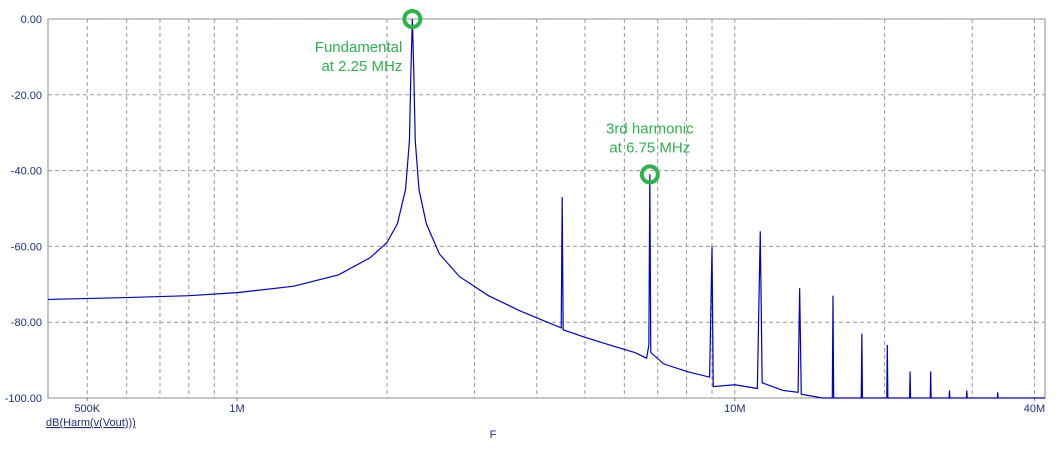  What do you see at coordinates (87, 409) in the screenshot?
I see `x-tick-label: 500K` at bounding box center [87, 409].